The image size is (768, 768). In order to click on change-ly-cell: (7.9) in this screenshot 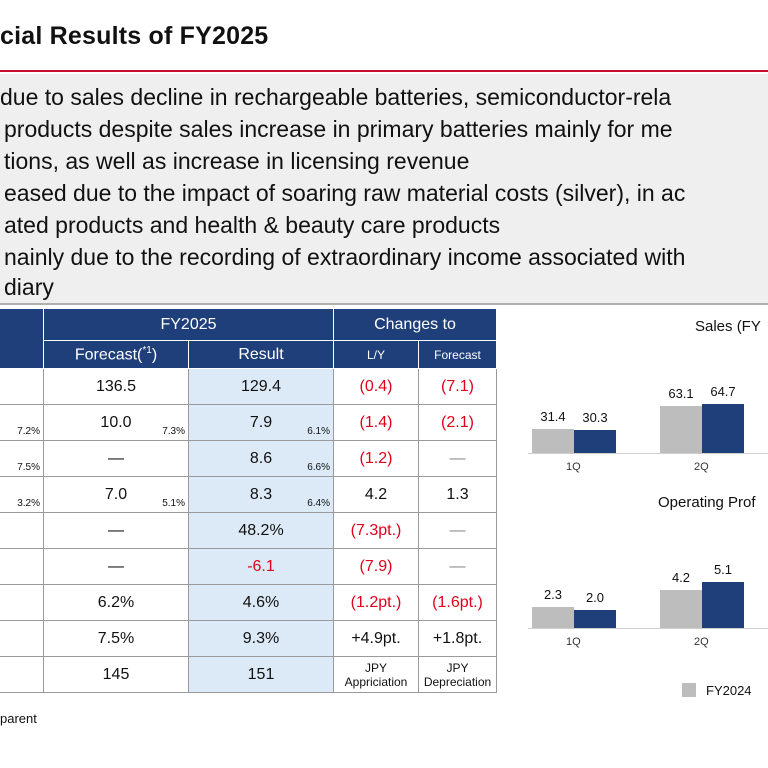, I will do `click(376, 566)`.